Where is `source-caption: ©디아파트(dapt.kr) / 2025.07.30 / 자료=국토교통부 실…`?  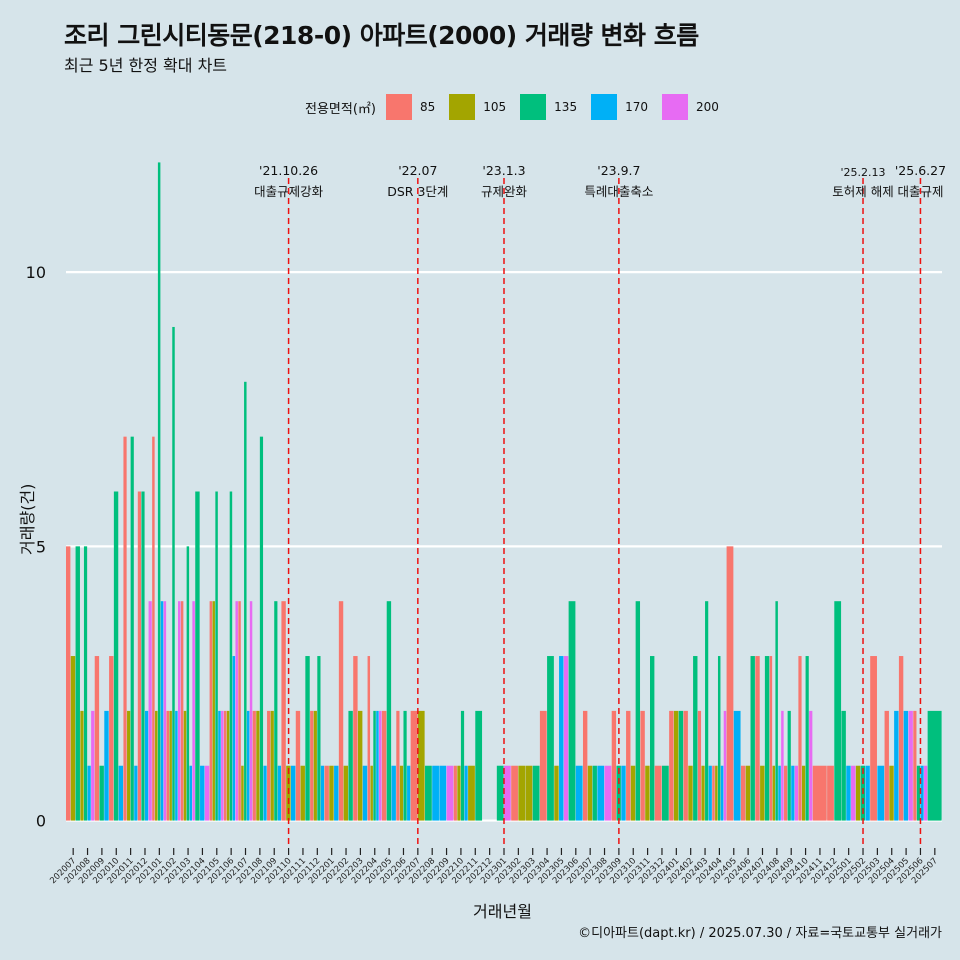 source-caption: ©디아파트(dapt.kr) / 2025.07.30 / 자료=국토교통부 실… is located at coordinates (760, 933).